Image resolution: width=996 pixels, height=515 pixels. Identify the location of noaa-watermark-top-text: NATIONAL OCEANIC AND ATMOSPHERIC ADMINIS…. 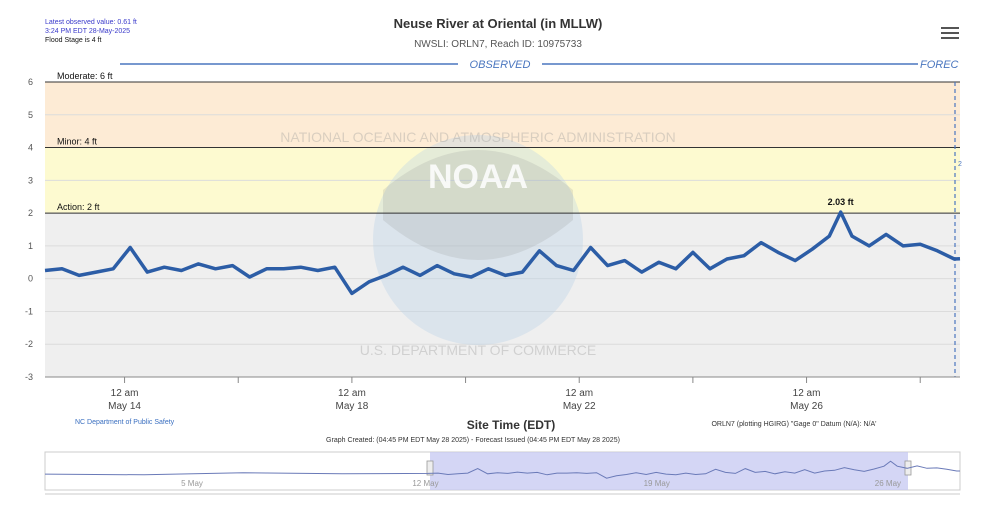
(477, 137).